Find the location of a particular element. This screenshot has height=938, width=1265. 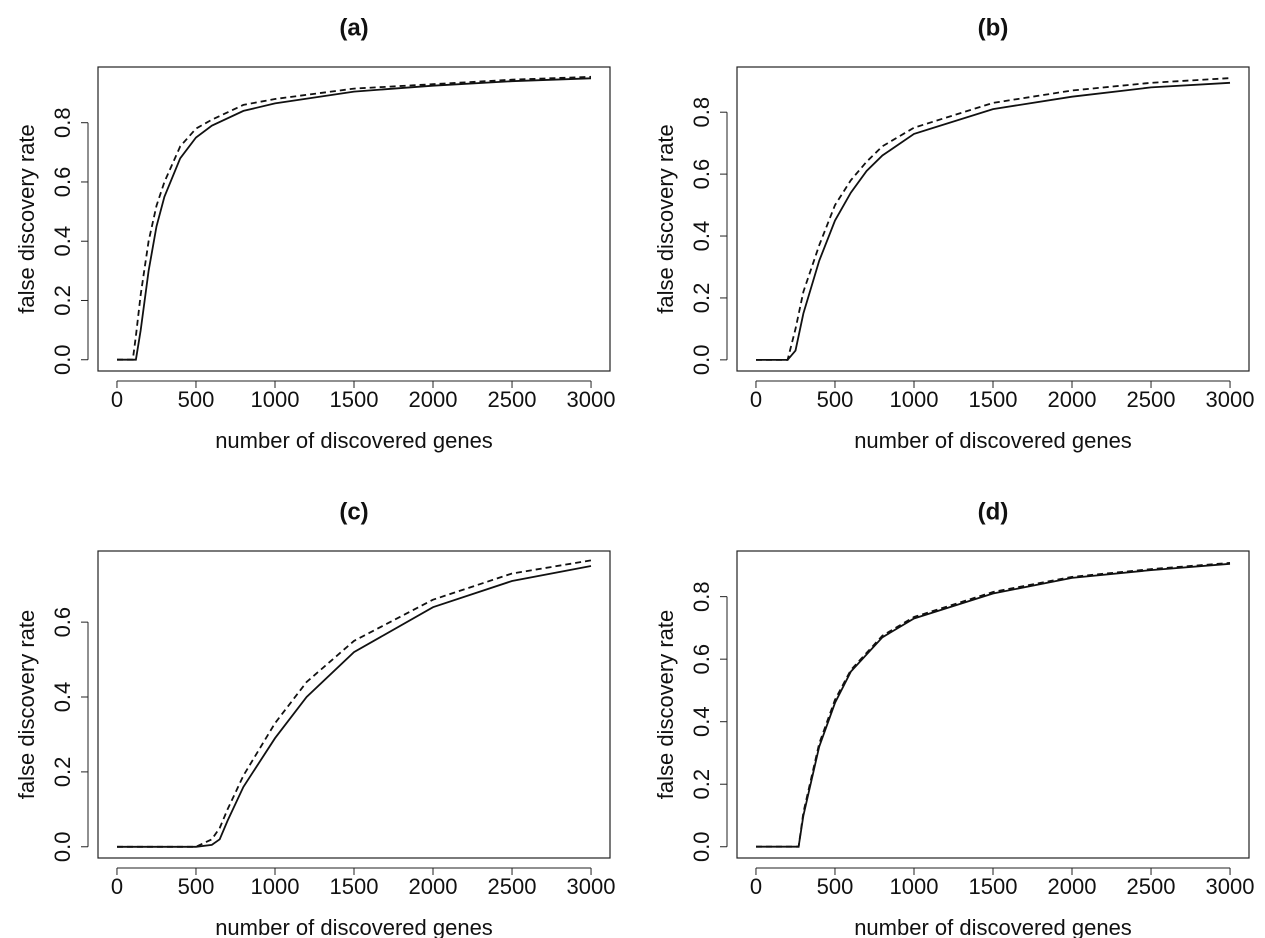

chart-title: (b) is located at coordinates (993, 27).